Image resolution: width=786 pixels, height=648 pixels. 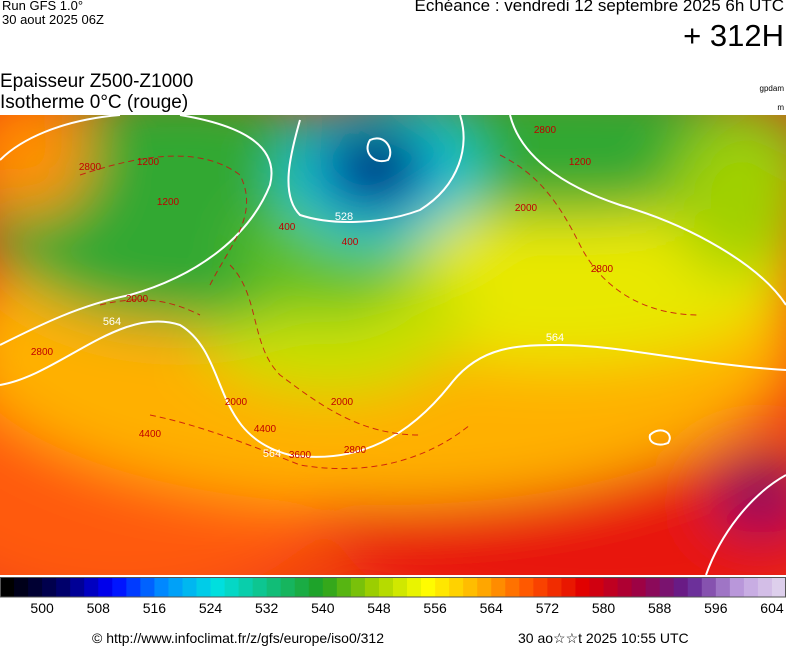 I want to click on colorbar-tick-label: 588, so click(x=660, y=608).